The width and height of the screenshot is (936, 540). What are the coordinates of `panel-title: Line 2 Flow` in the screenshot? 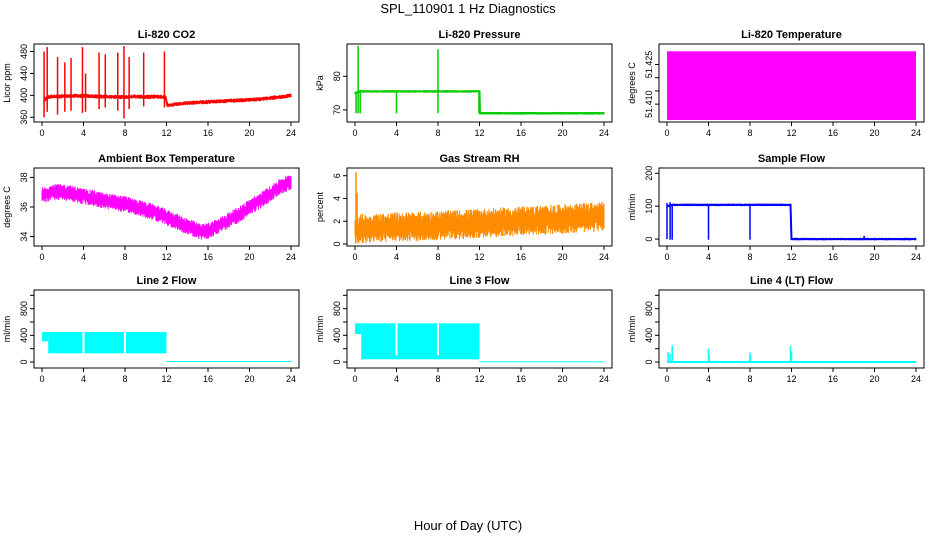 It's located at (167, 281).